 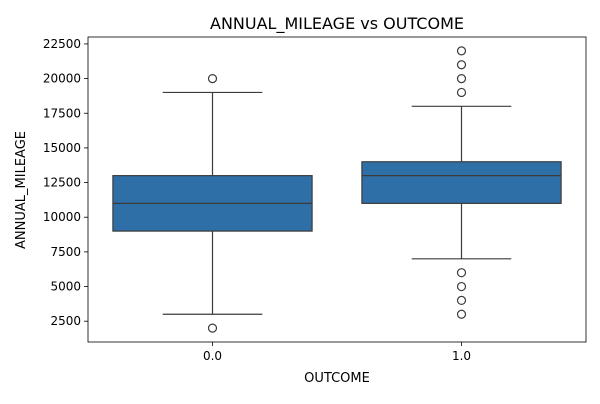 I want to click on x-axis-label: OUTCOME, so click(x=337, y=378).